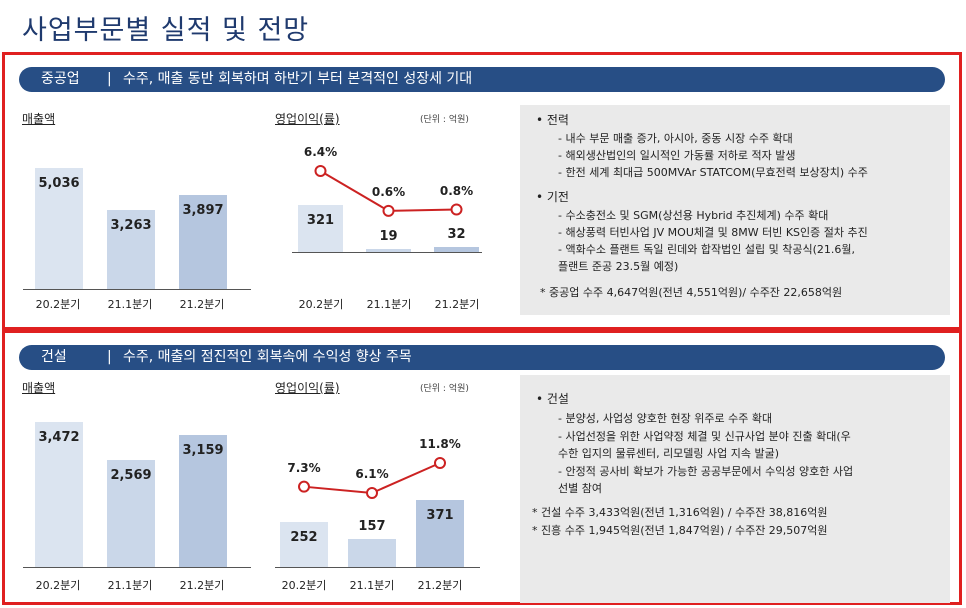 The image size is (966, 608). Describe the element at coordinates (203, 211) in the screenshot. I see `heavy-revenue-value-3: 3,897` at that location.